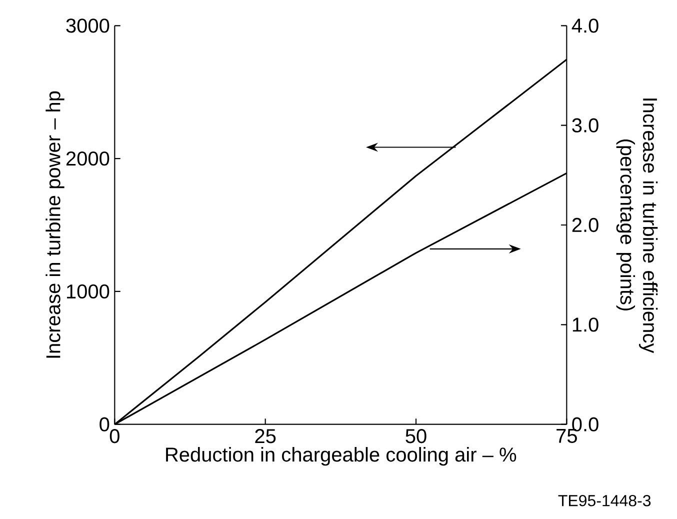 The width and height of the screenshot is (677, 519). I want to click on x-tick-label: 0, so click(115, 436).